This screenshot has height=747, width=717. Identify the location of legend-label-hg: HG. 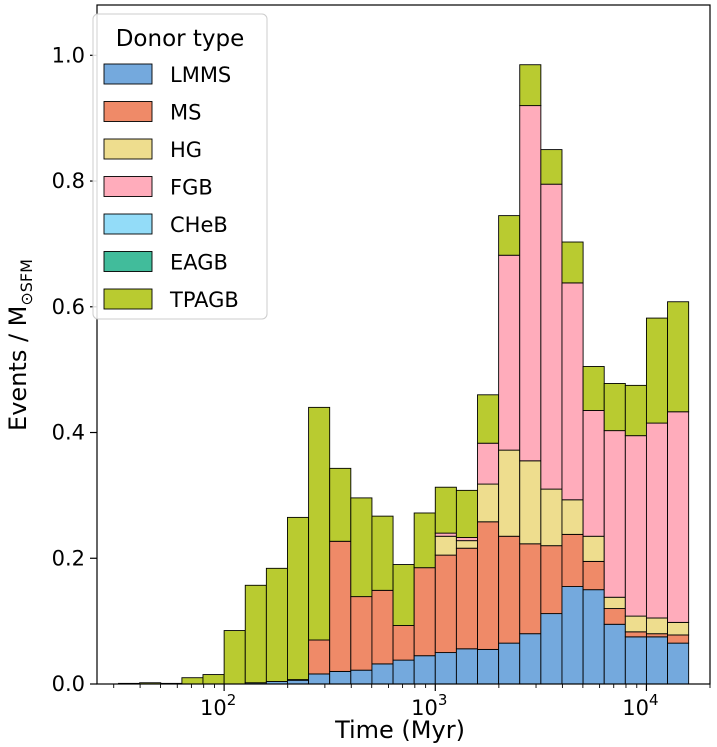
(186, 150).